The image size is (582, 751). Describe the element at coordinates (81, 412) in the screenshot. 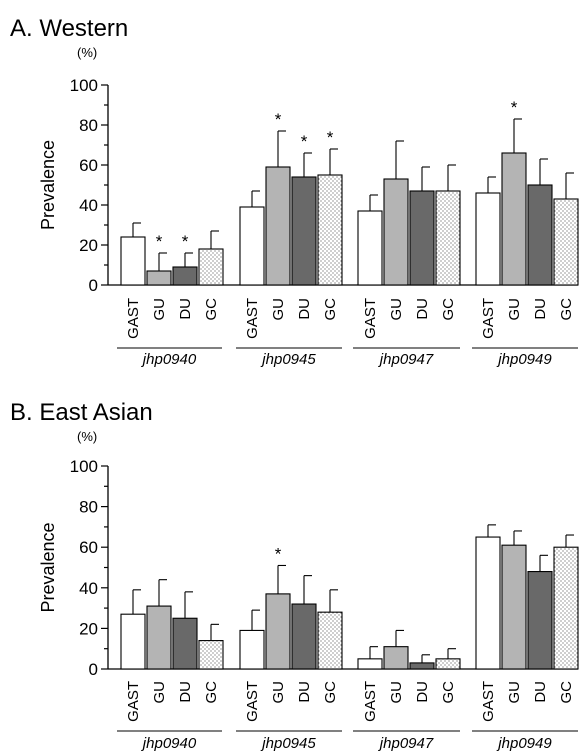

I see `chart-title: B. East Asian` at that location.